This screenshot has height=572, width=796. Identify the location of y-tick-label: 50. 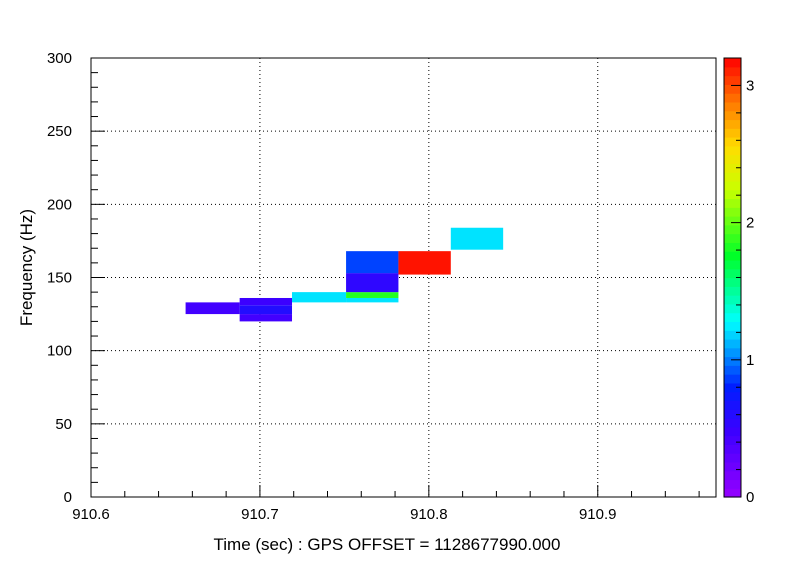
(63, 424).